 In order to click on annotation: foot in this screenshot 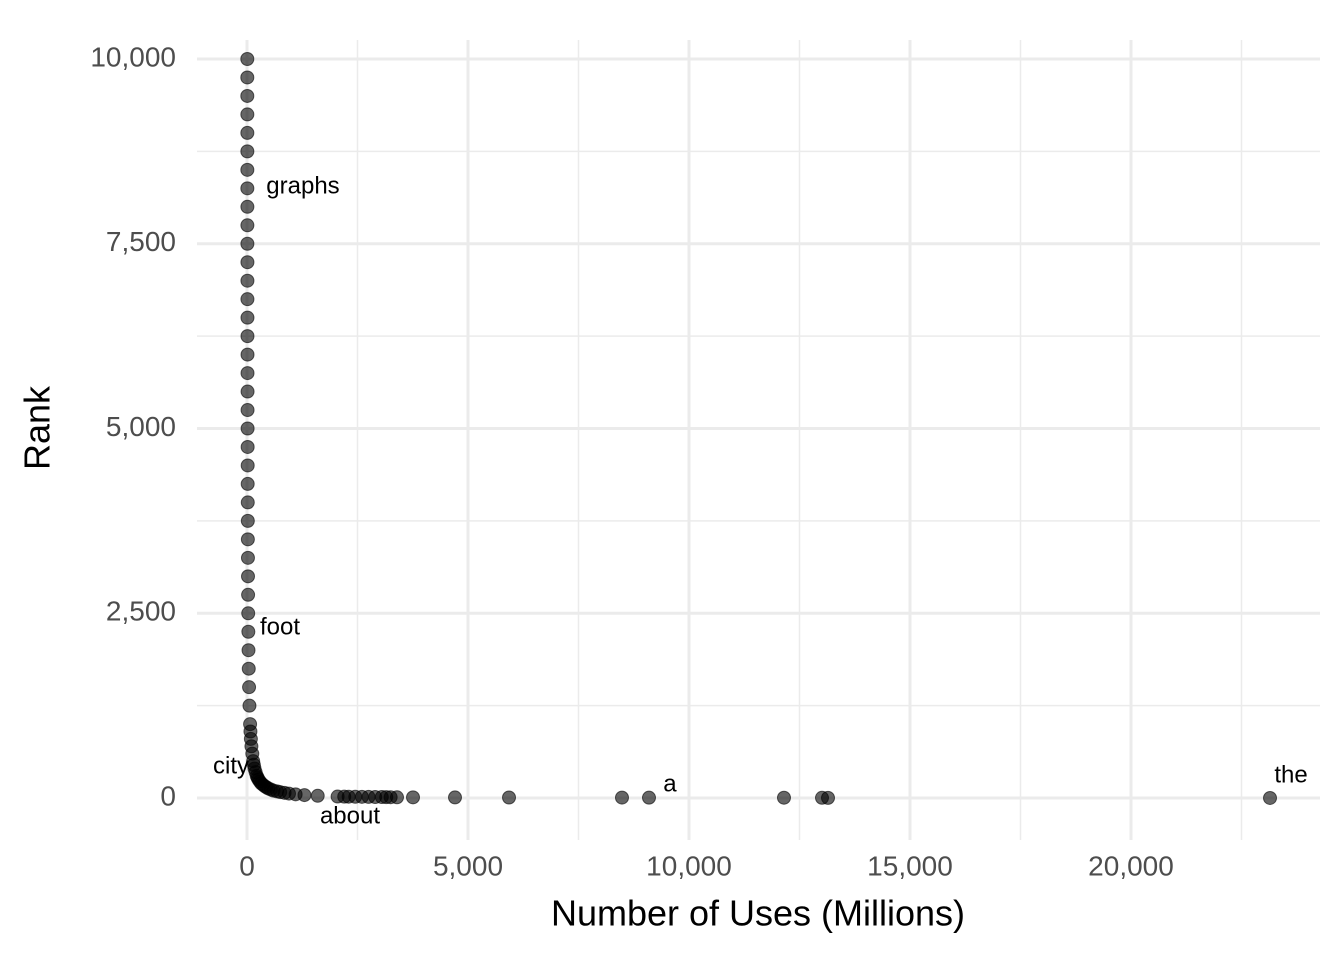, I will do `click(280, 626)`.